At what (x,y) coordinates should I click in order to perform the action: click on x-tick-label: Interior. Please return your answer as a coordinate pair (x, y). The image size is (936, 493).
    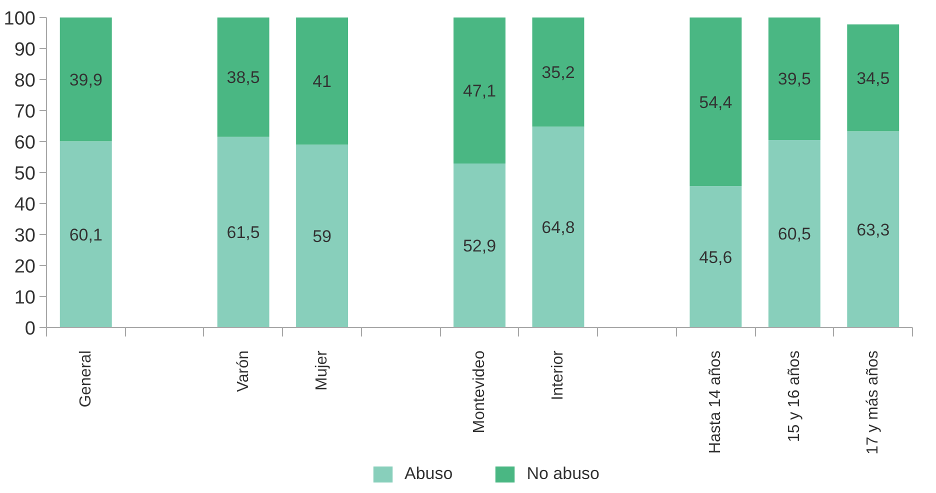
    Looking at the image, I should click on (558, 375).